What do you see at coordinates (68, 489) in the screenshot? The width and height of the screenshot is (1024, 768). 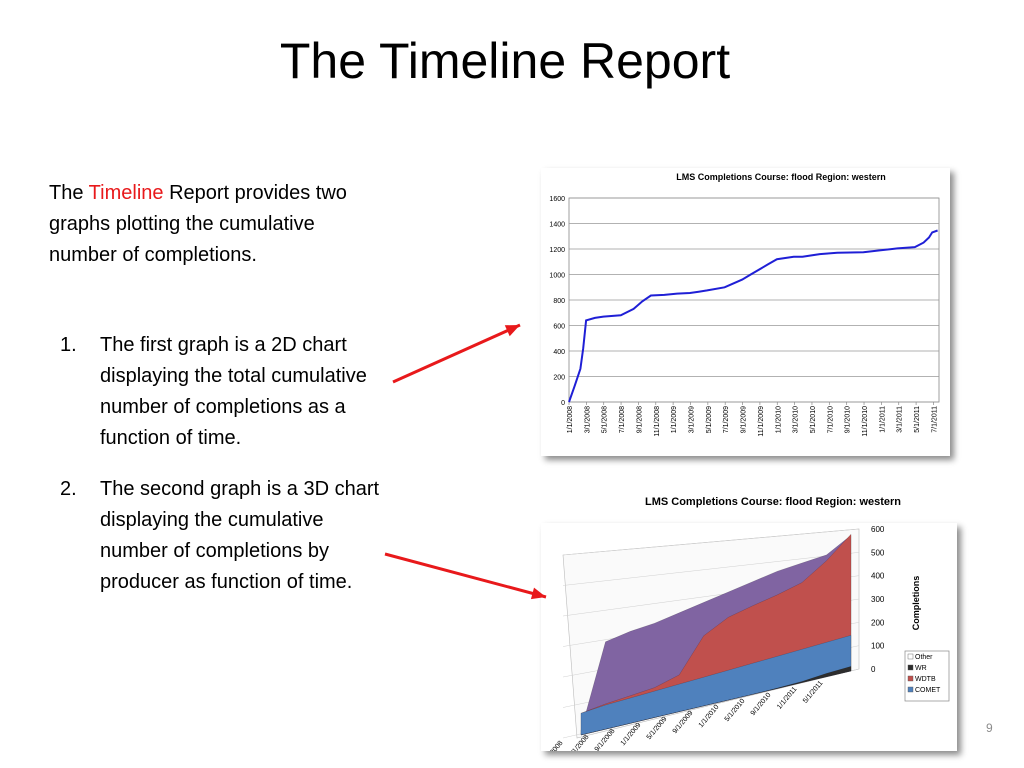 I see `list-number: 2.` at bounding box center [68, 489].